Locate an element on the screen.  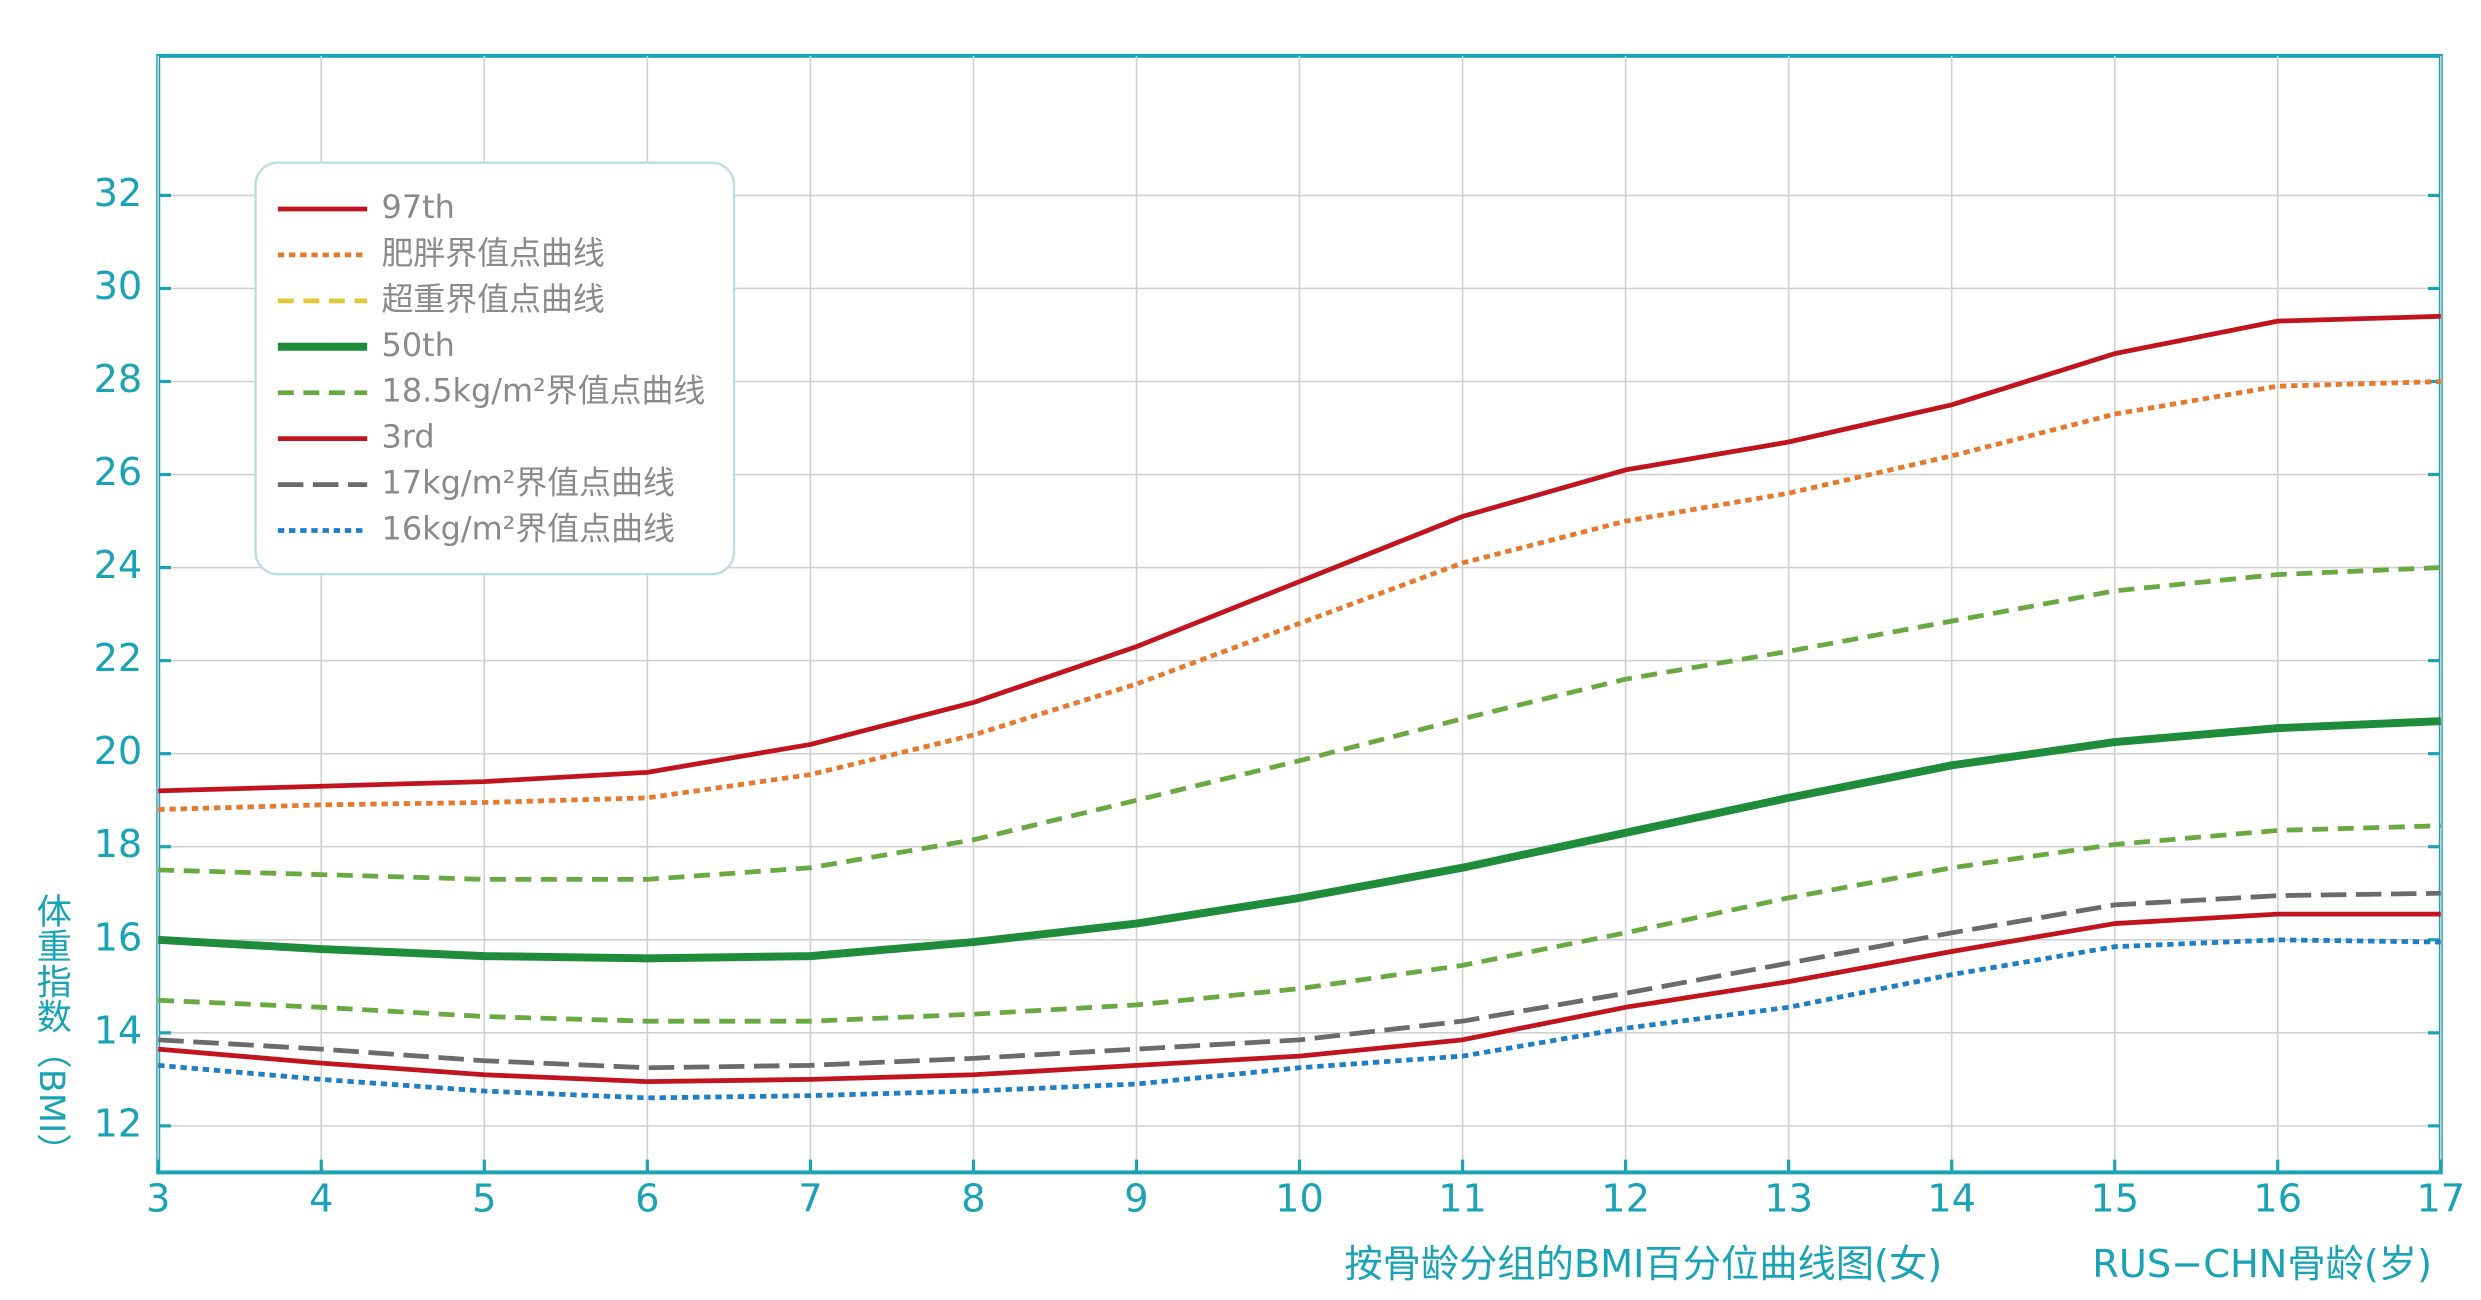
y-tick-label: 16 is located at coordinates (118, 937).